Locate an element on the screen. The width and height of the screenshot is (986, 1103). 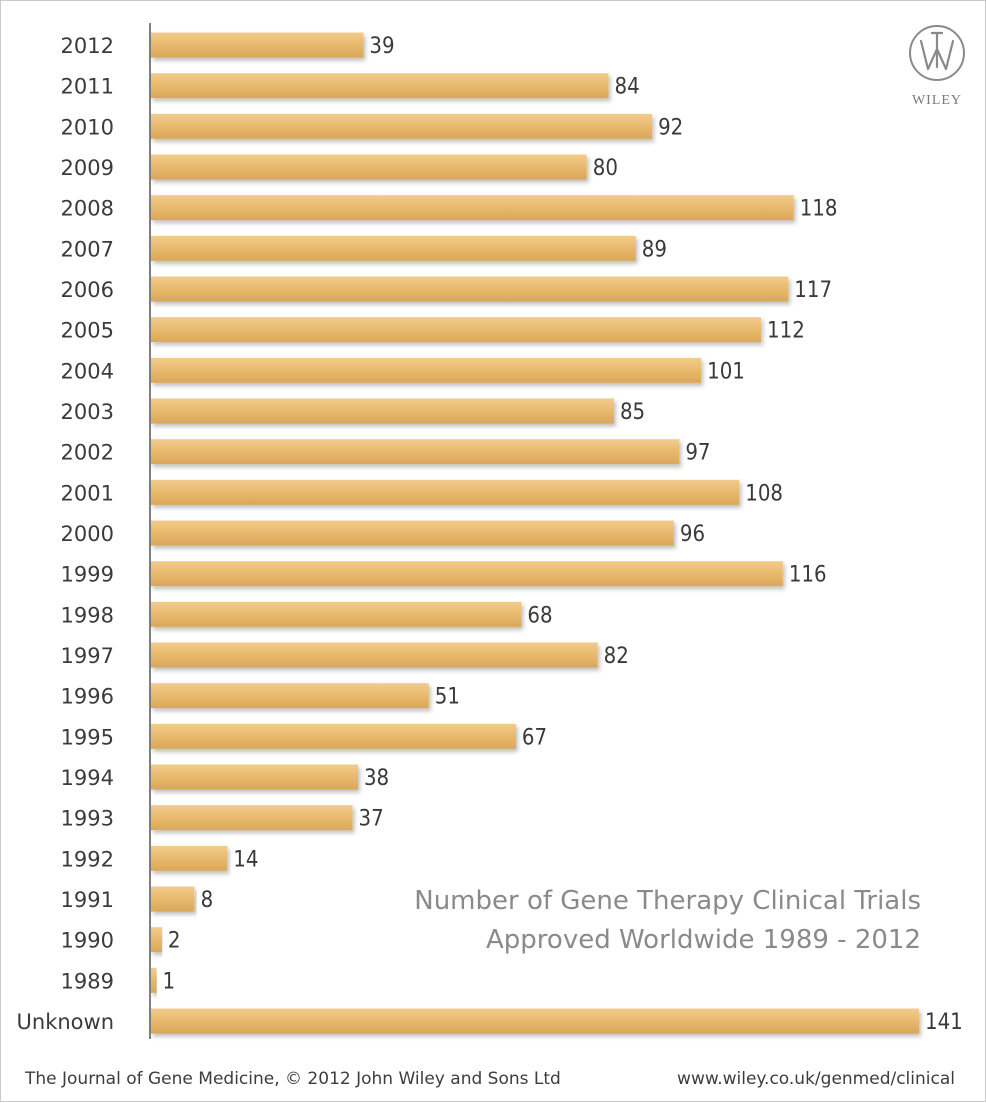
category-label-2004: 2004 is located at coordinates (87, 371).